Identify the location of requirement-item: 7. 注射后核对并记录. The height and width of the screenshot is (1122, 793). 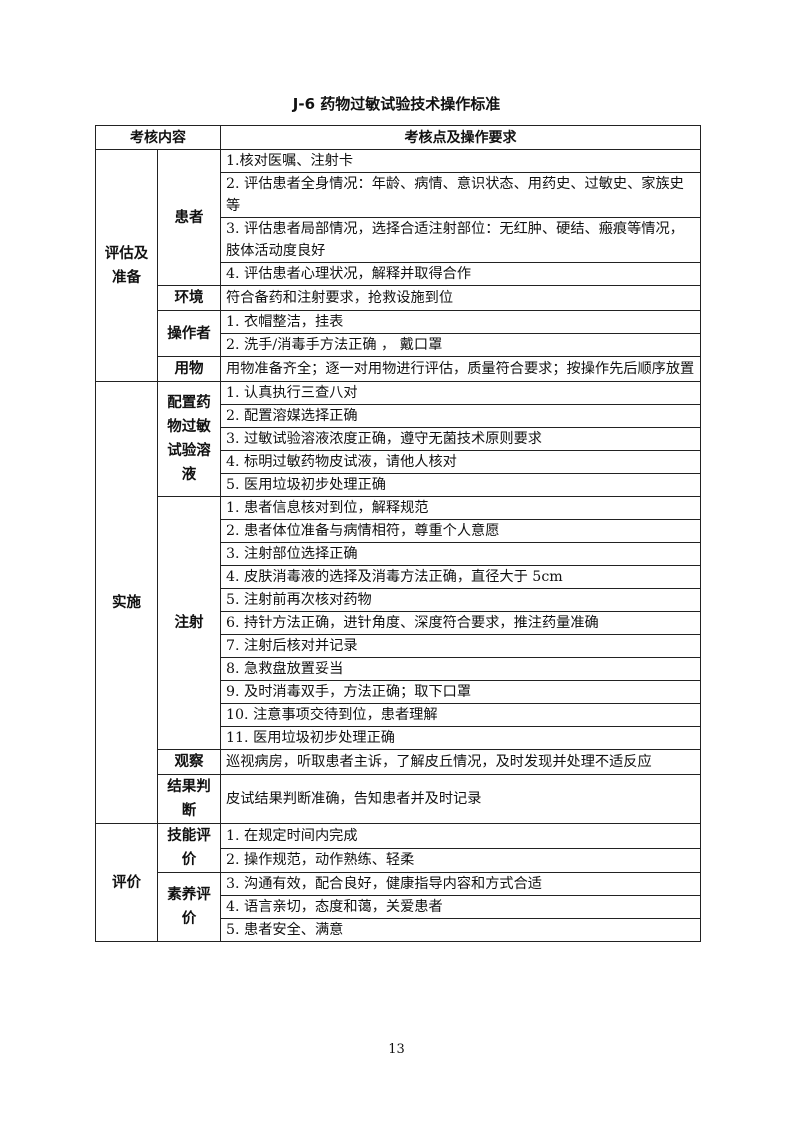
(460, 646).